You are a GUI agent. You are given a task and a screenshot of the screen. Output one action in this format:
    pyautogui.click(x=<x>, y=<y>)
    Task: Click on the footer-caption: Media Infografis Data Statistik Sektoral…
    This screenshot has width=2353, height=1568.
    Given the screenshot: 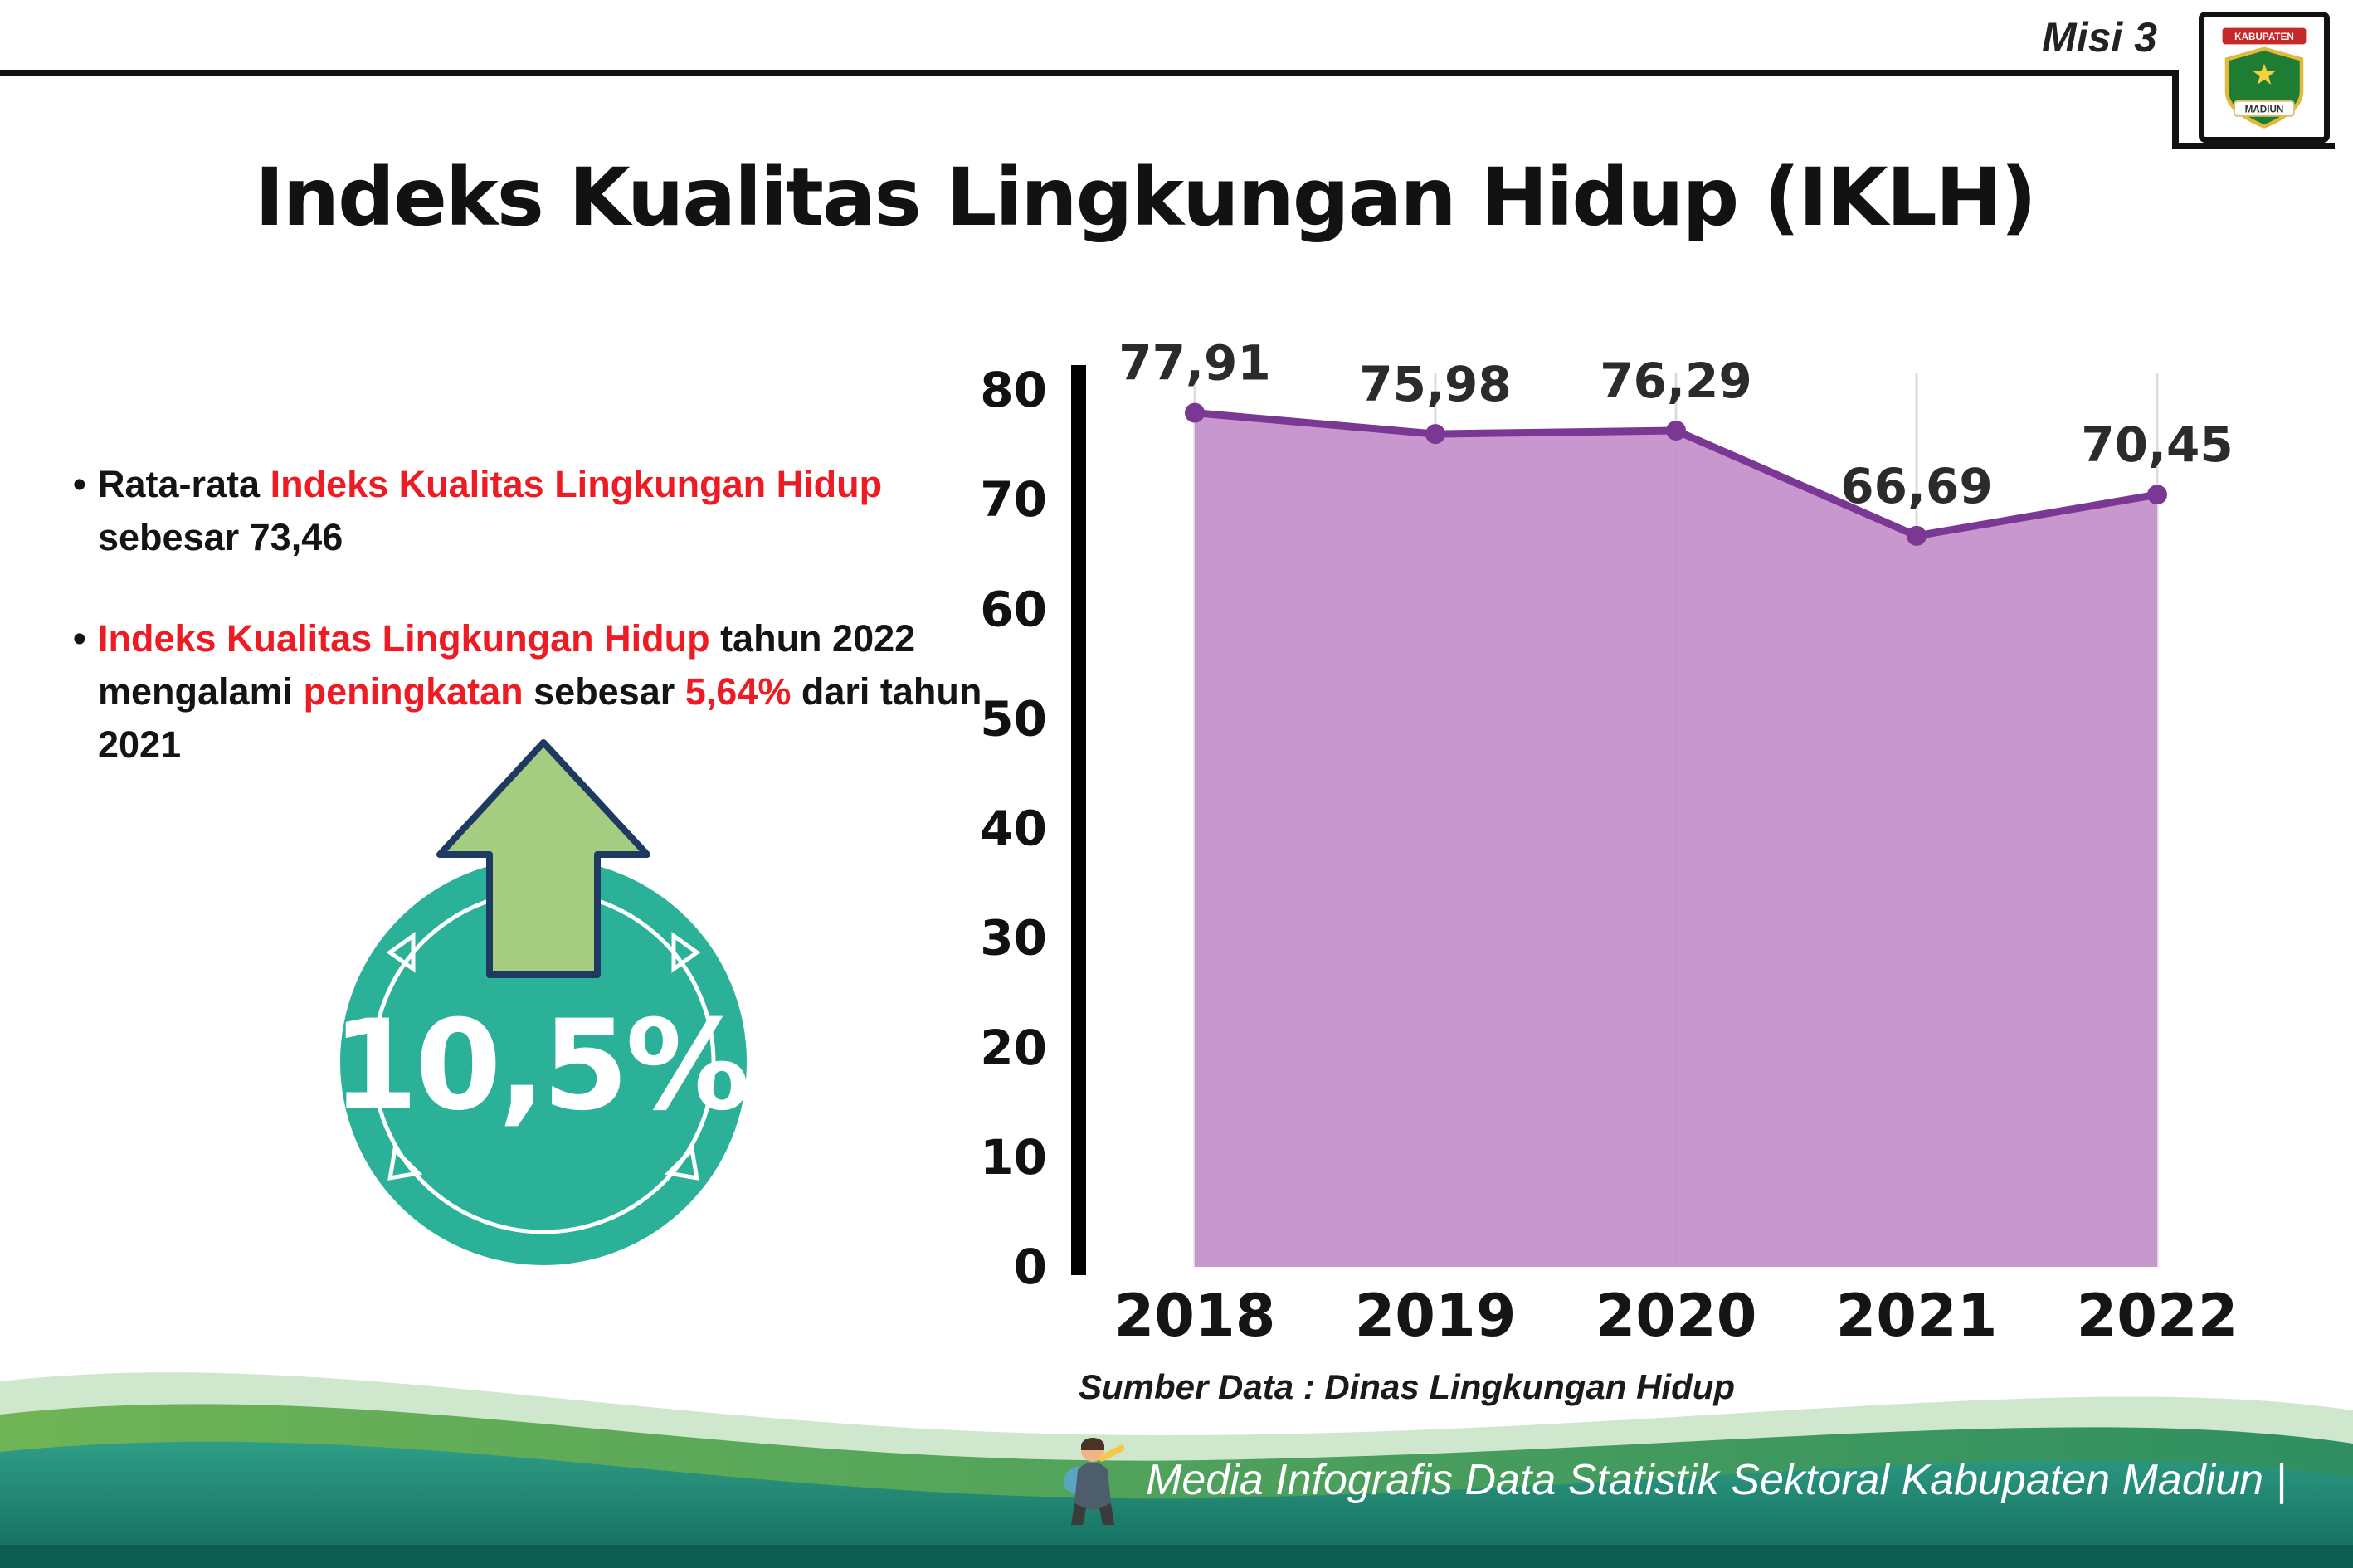 What is the action you would take?
    pyautogui.click(x=1716, y=1480)
    